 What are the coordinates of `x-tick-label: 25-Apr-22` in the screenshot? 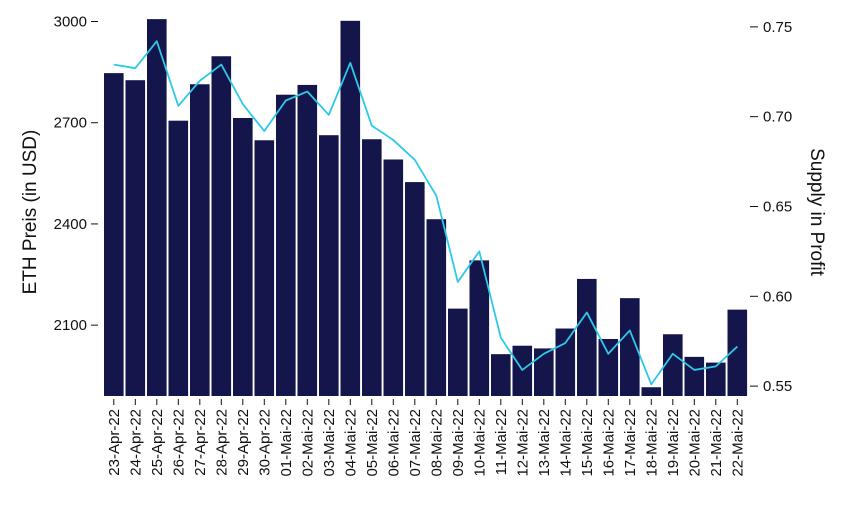 It's located at (157, 442).